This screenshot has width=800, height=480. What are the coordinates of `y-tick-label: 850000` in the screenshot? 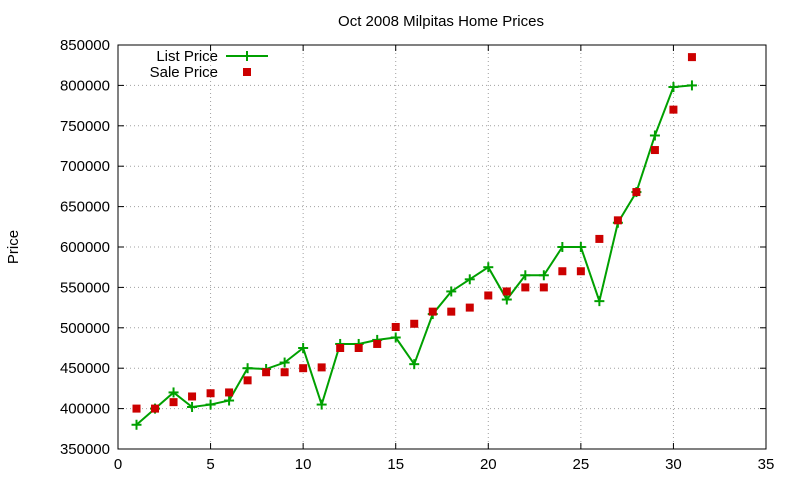 It's located at (85, 45).